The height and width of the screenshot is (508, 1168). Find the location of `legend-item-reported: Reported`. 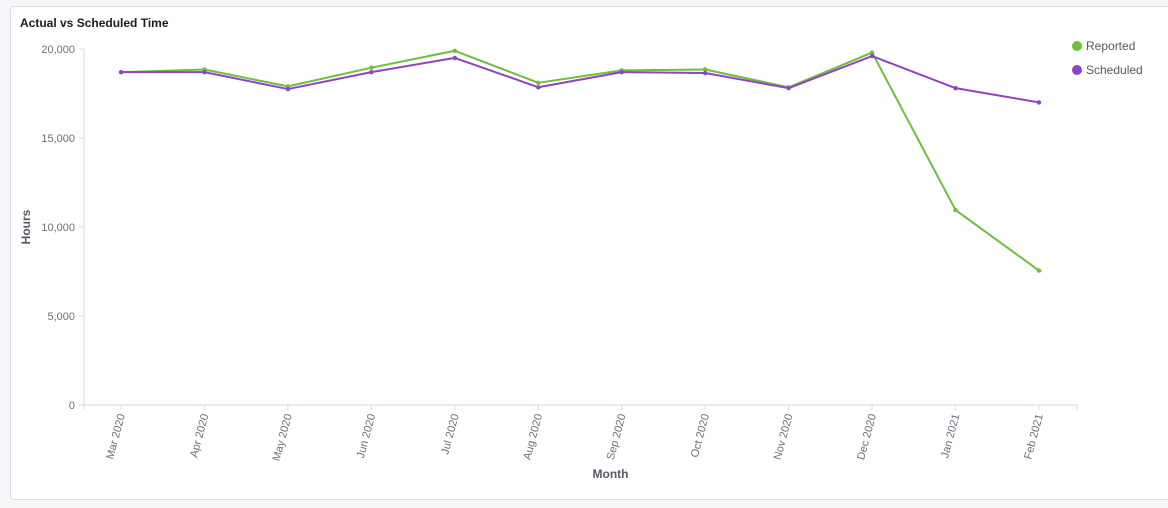

legend-item-reported: Reported is located at coordinates (1107, 46).